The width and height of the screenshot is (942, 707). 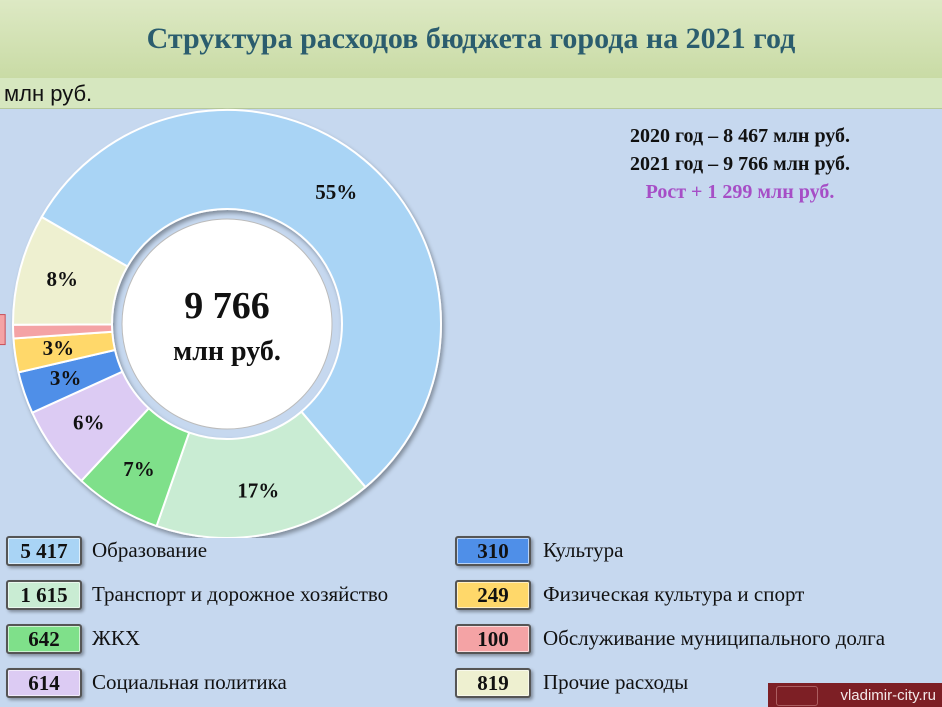 I want to click on legend-value: 310, so click(x=493, y=551).